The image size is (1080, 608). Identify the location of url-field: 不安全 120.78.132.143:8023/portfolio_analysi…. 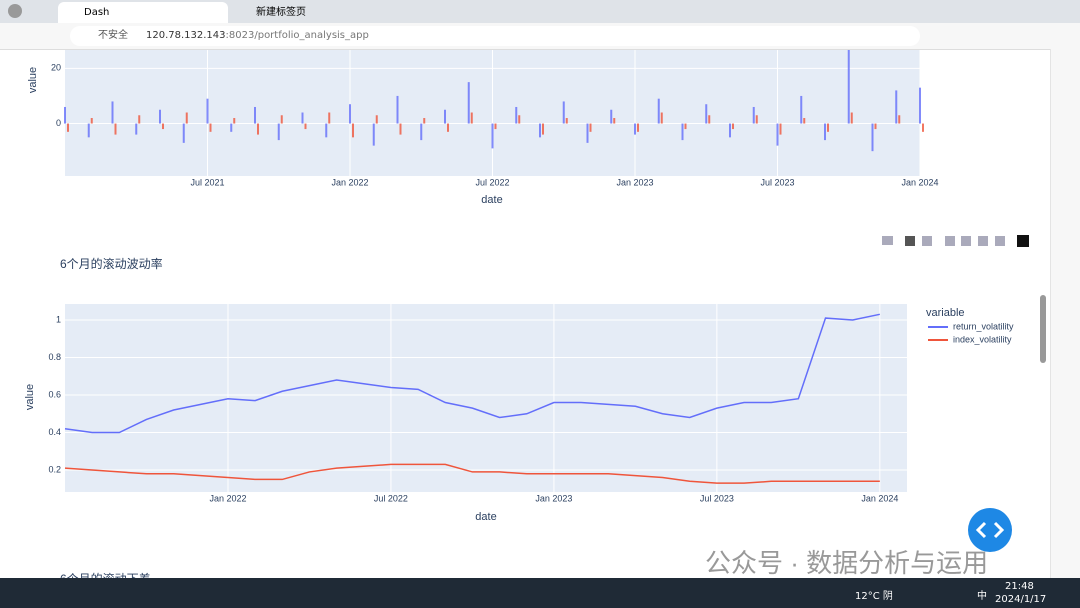
(495, 36).